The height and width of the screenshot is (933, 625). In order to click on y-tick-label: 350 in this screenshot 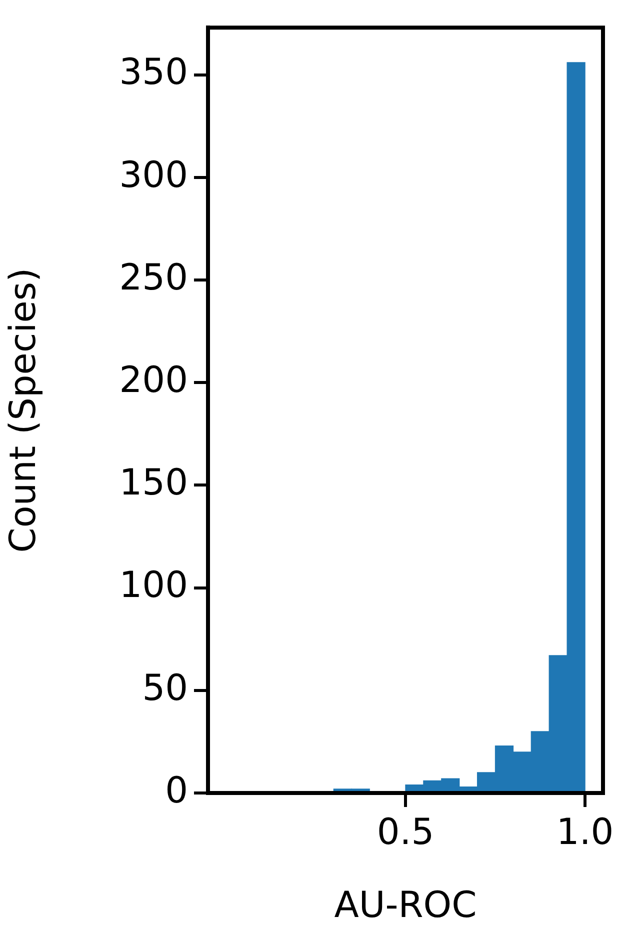, I will do `click(153, 73)`.